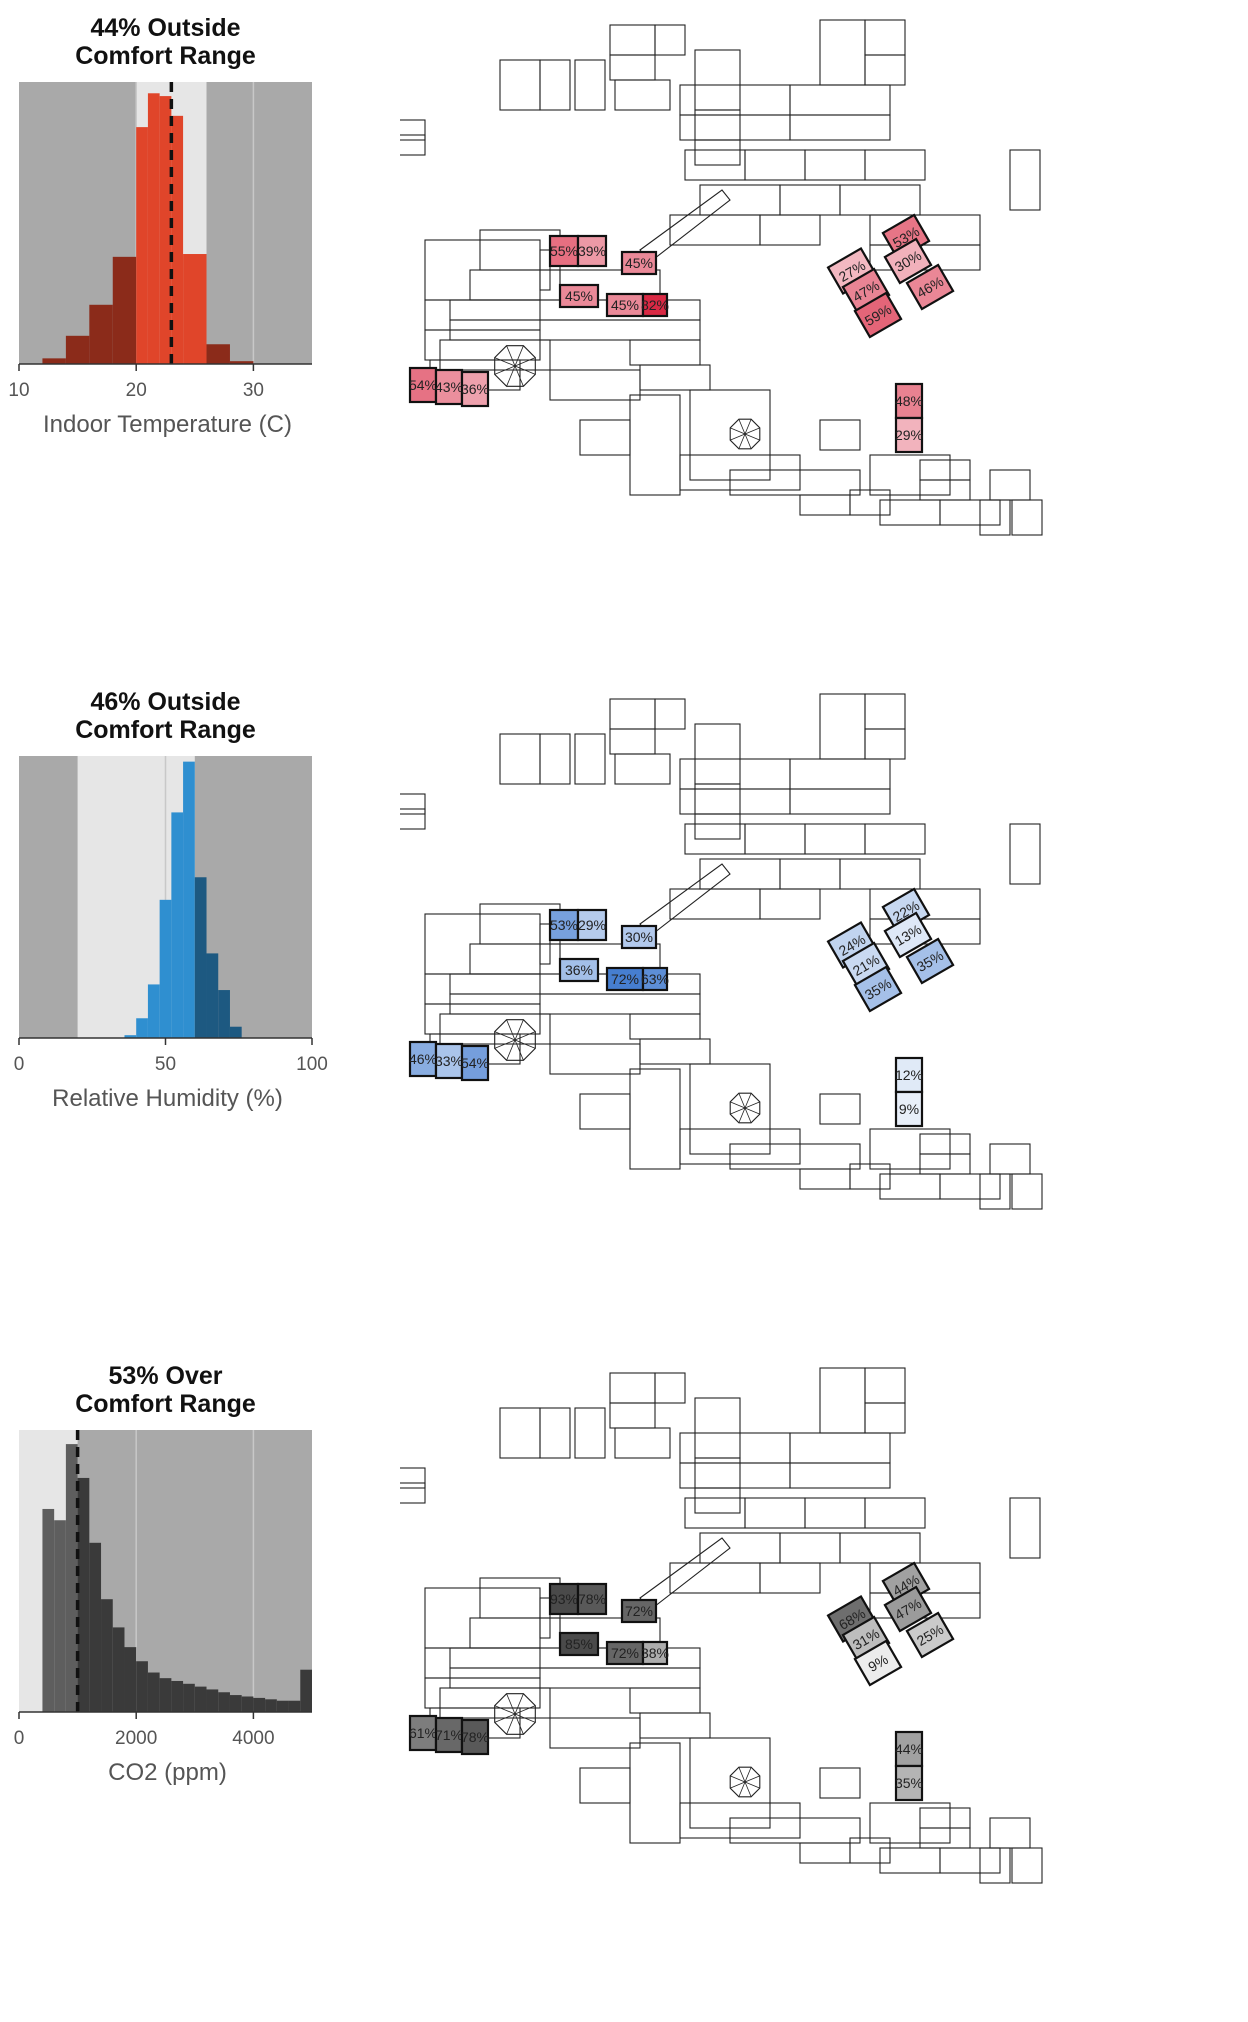 The height and width of the screenshot is (2022, 1248). What do you see at coordinates (475, 389) in the screenshot?
I see `room-percent-label: 36%` at bounding box center [475, 389].